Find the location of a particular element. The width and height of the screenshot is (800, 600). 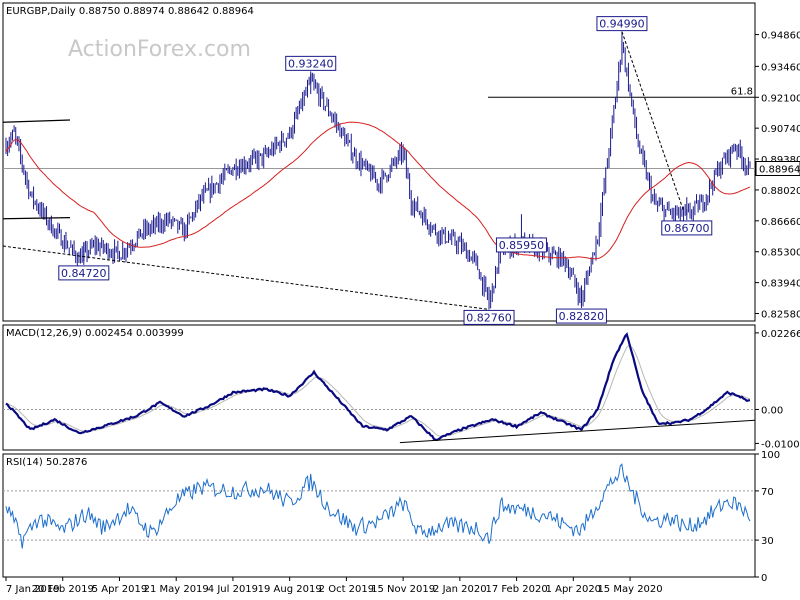

macd-y-tick-label: 0.022662 is located at coordinates (780, 334).